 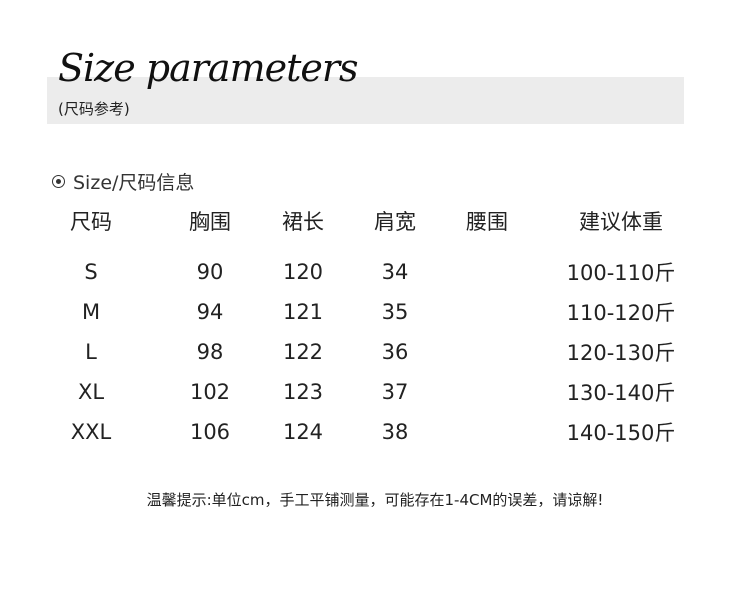 I want to click on measurement-note: 温馨提示:单位cm，手工平铺测量，可能存在1-4CM的误差，请谅解!, so click(x=375, y=500).